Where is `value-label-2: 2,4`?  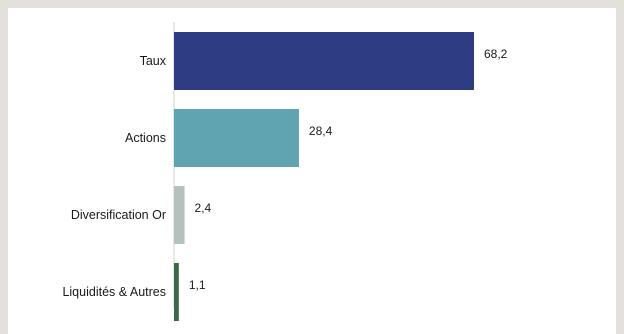
value-label-2: 2,4 is located at coordinates (203, 208).